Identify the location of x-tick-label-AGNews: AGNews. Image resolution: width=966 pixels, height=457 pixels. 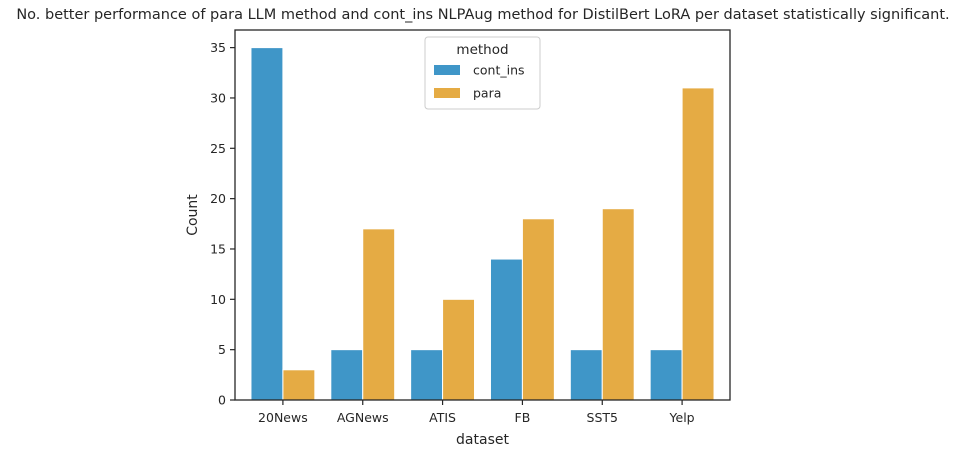
(363, 417).